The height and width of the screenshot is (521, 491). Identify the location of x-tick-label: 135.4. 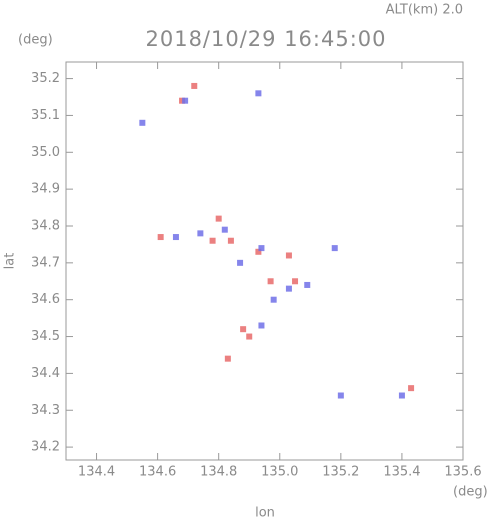
(401, 472).